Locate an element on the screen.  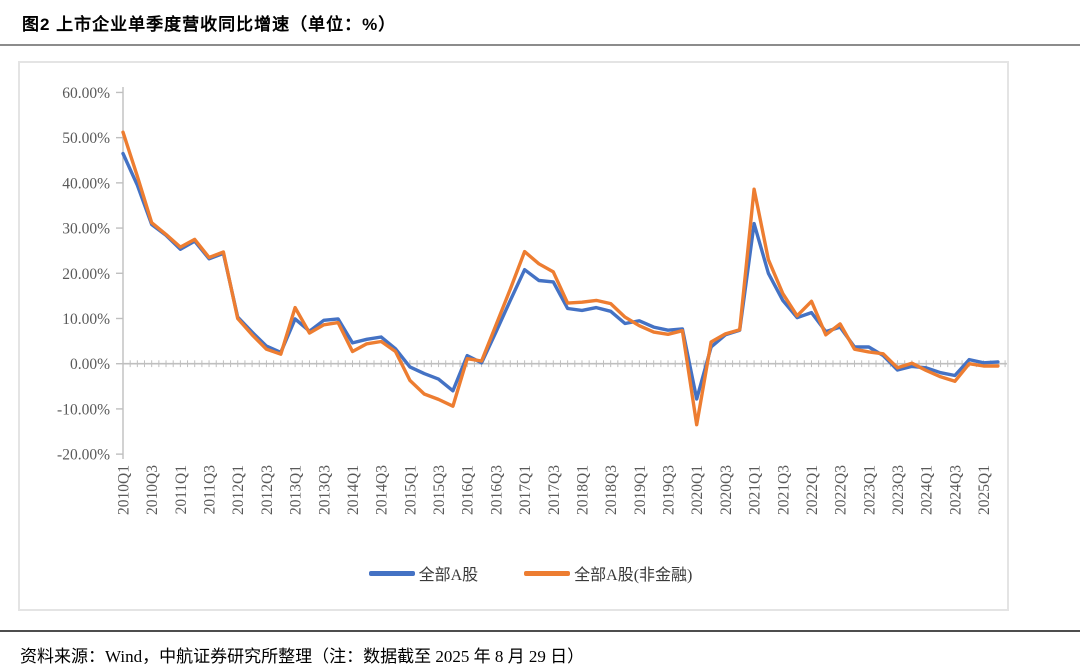
x-axis-label: 2022Q3 is located at coordinates (841, 490).